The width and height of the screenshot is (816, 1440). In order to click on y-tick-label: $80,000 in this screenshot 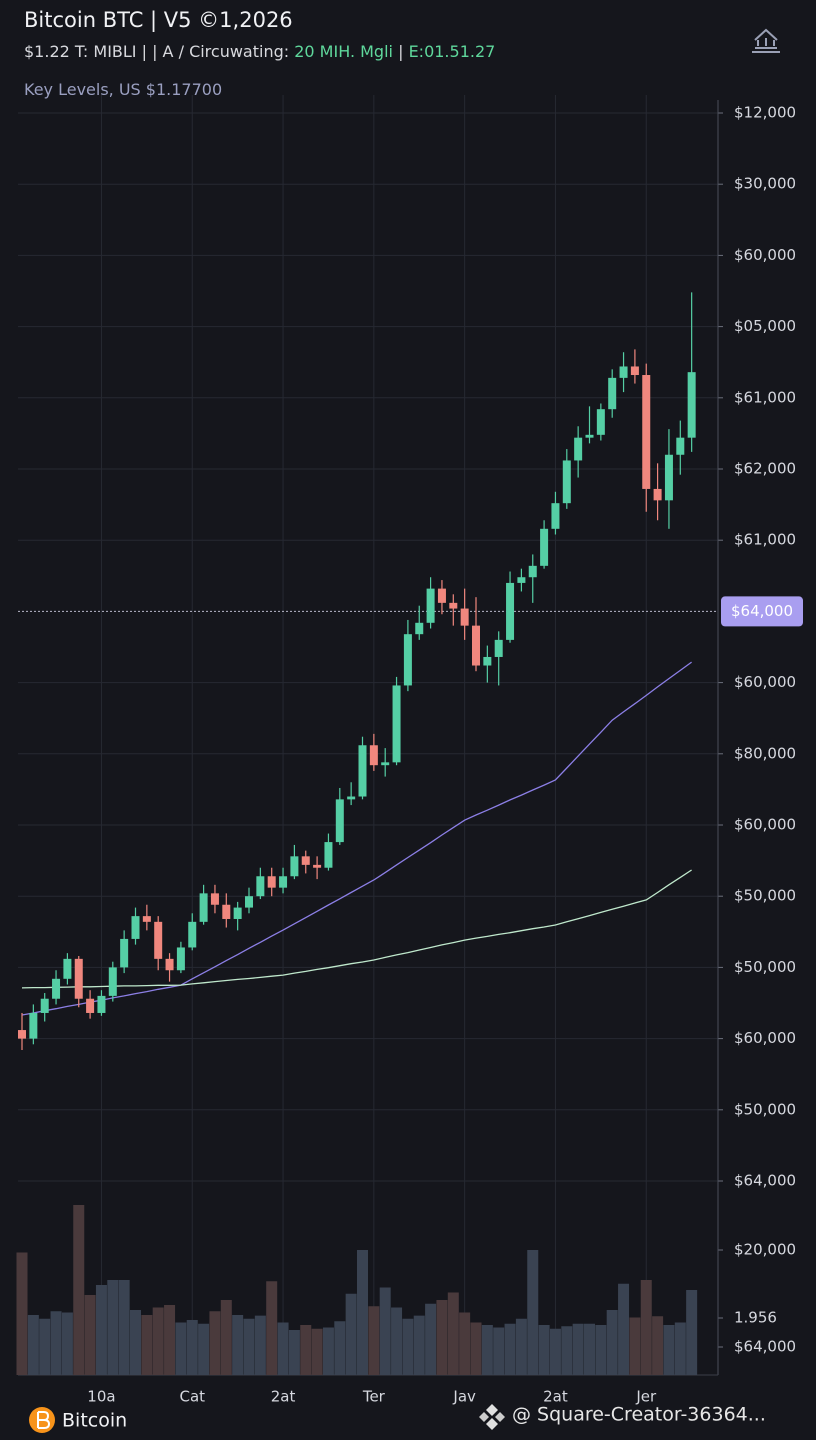, I will do `click(765, 753)`.